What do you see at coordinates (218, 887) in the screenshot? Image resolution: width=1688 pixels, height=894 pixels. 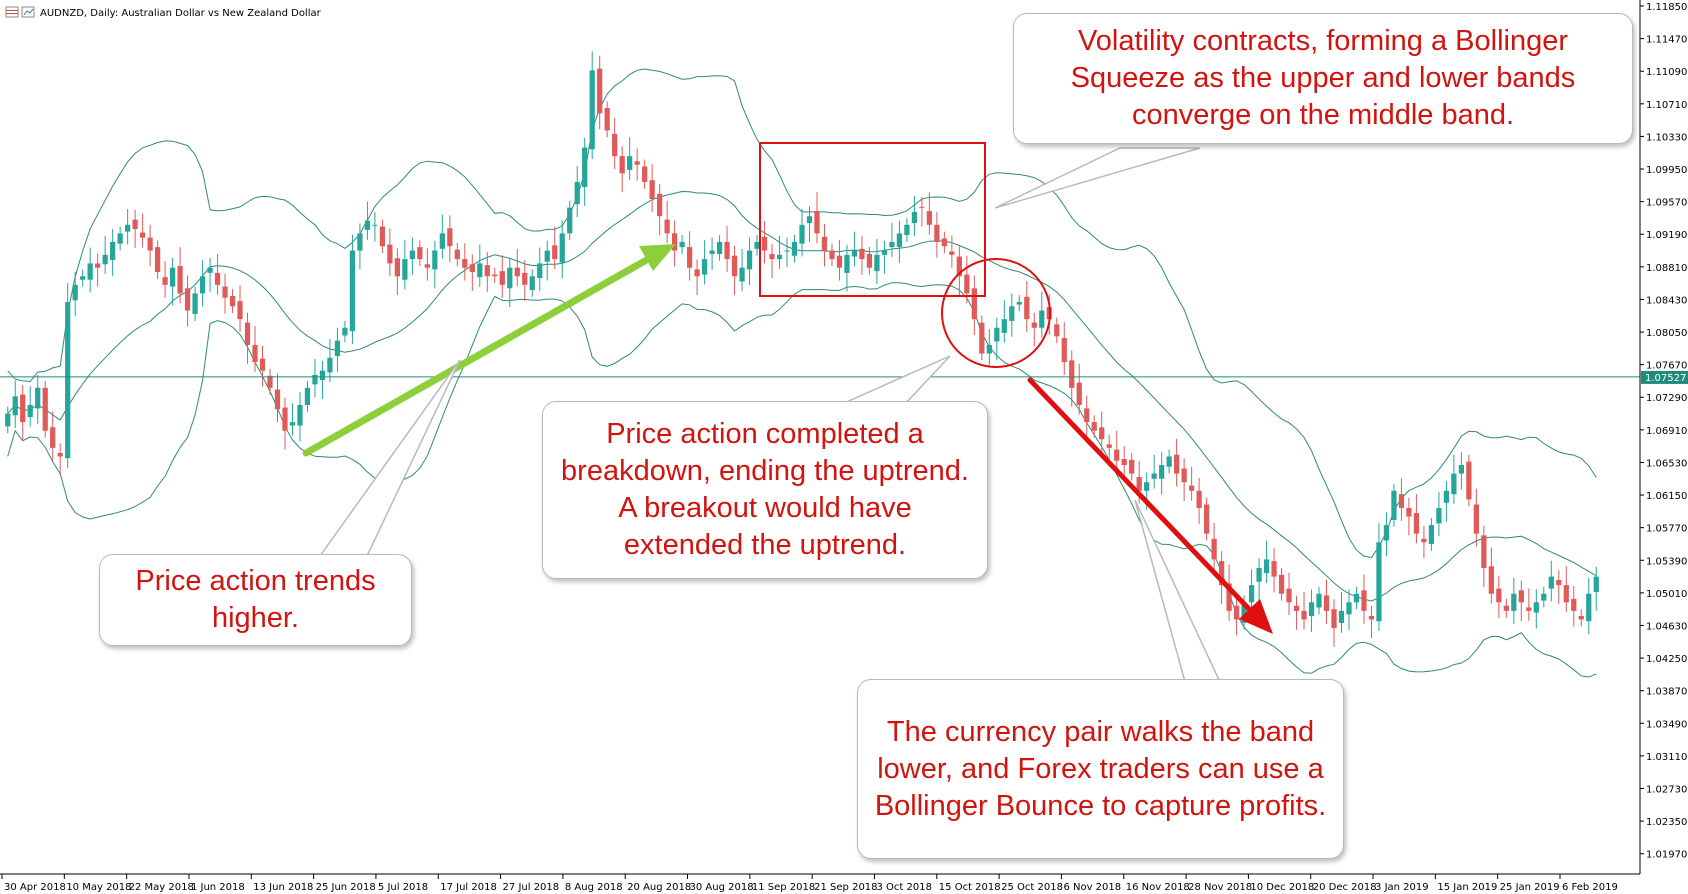 I see `x-tick-label: 1 Jun 2018` at bounding box center [218, 887].